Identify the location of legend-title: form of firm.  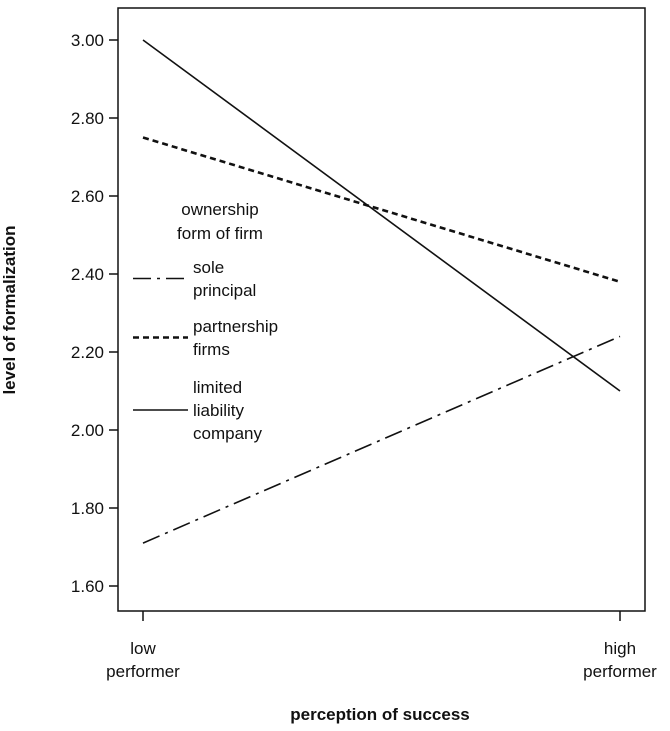
(220, 233).